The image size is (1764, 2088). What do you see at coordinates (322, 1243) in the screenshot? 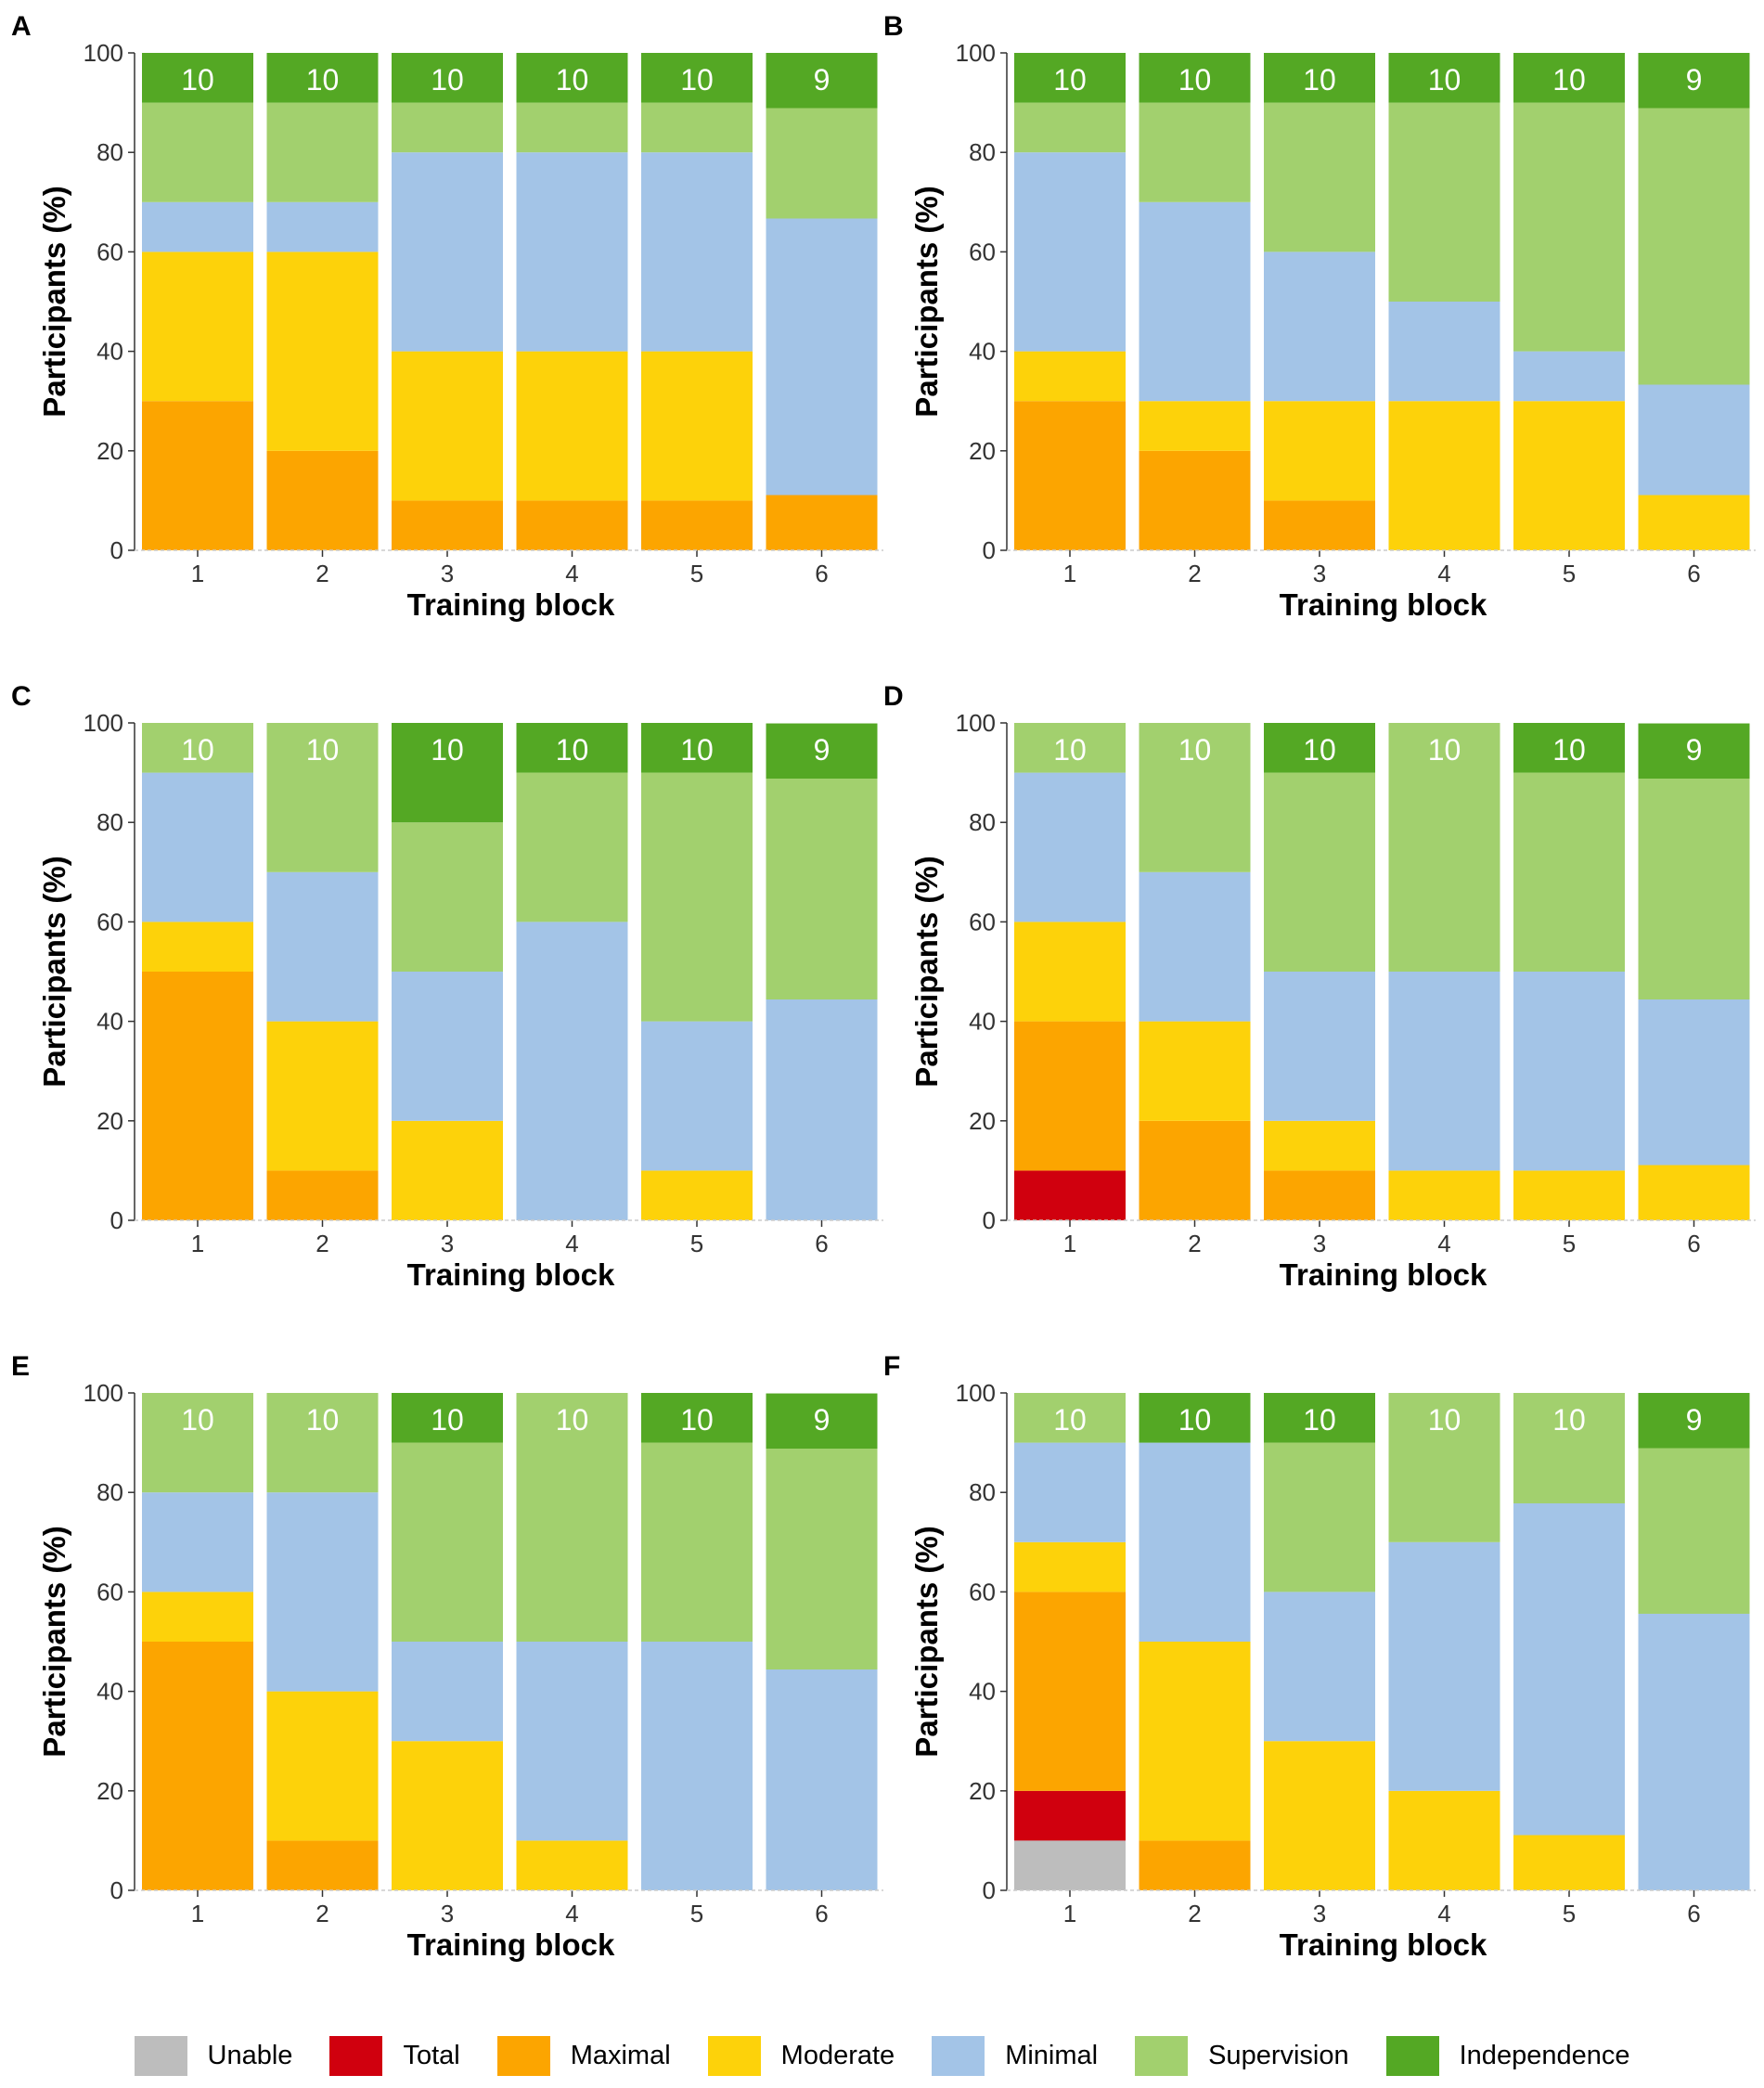
I see `x-tick-label: 2` at bounding box center [322, 1243].